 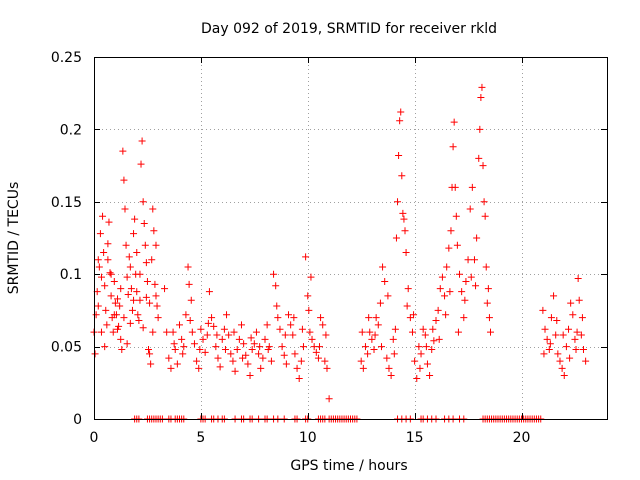 I want to click on x-tick-label: 20, so click(x=522, y=438).